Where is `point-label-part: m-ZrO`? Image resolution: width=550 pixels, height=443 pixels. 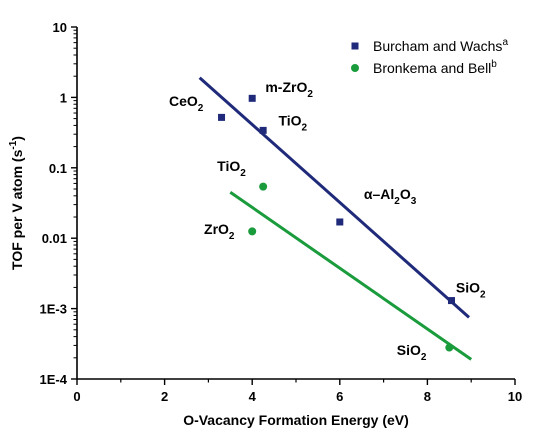 point-label-part: m-ZrO is located at coordinates (286, 87).